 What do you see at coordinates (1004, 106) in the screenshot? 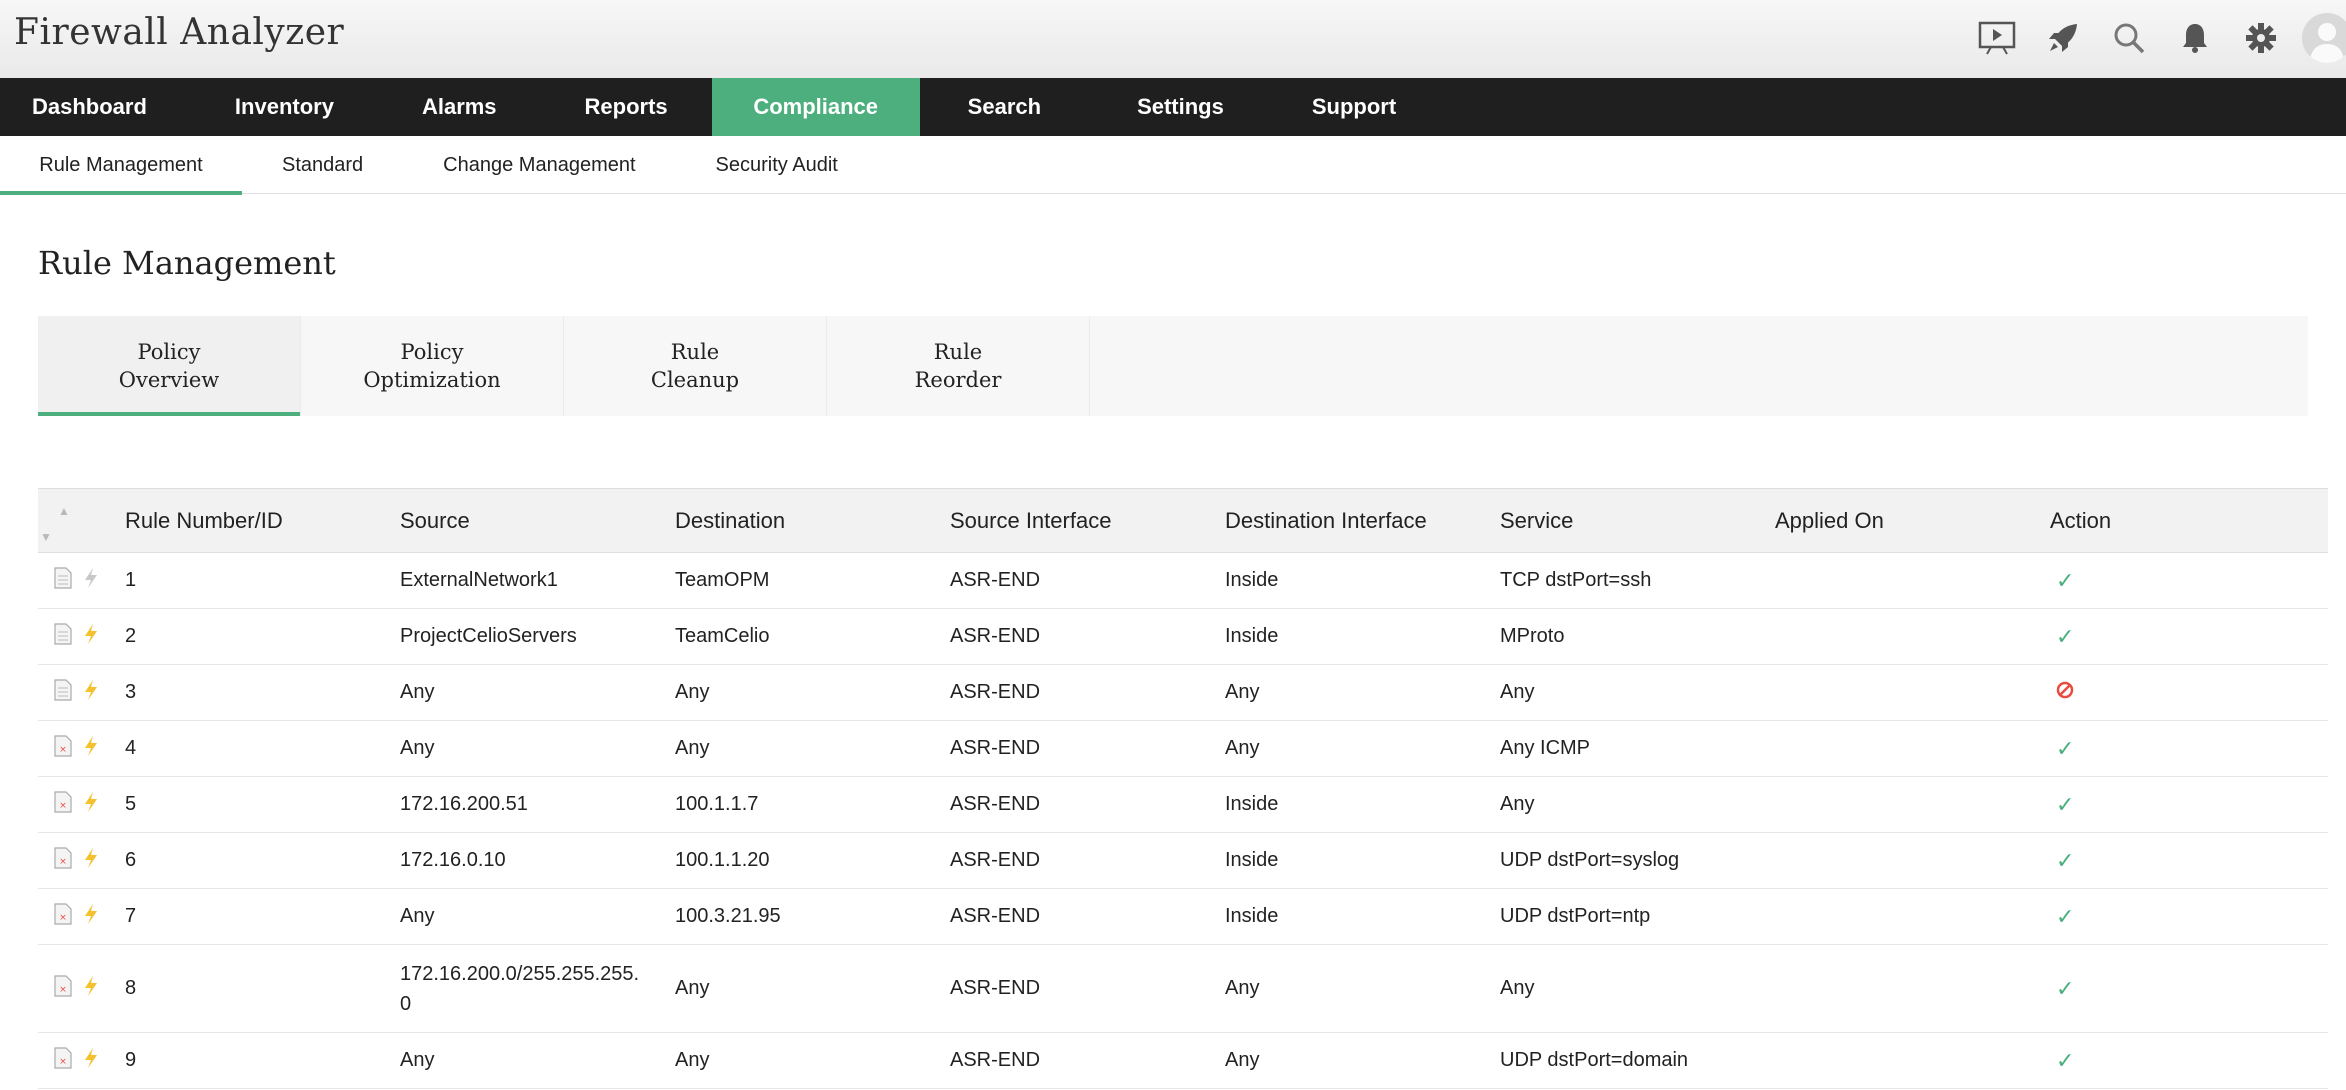
I see `nav-search: Search` at bounding box center [1004, 106].